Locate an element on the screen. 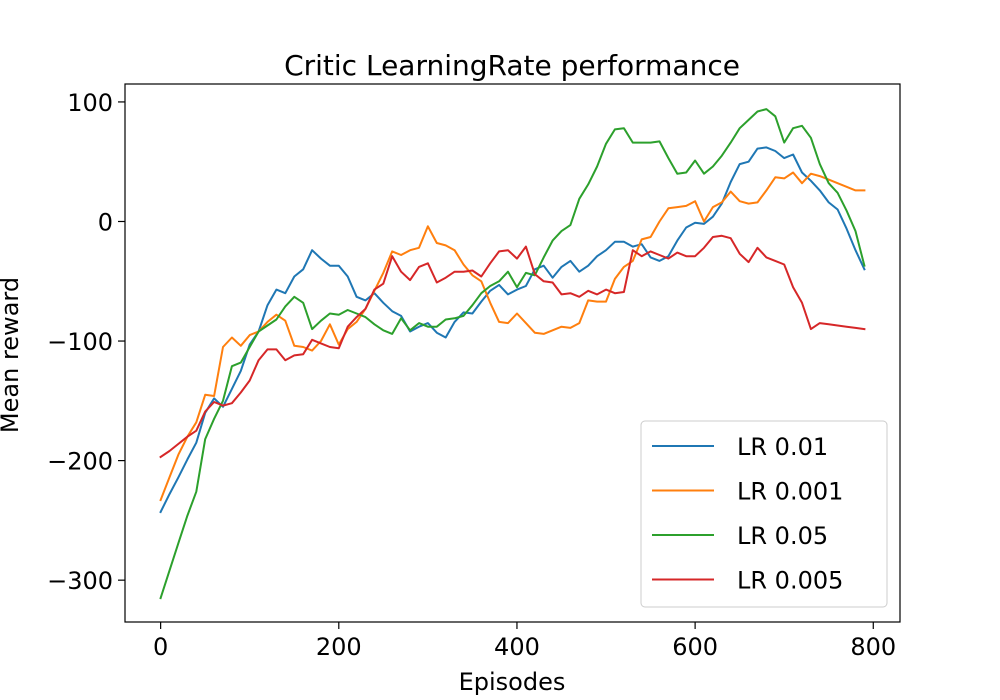 This screenshot has width=1000, height=700. x-tick-label: 600 is located at coordinates (695, 647).